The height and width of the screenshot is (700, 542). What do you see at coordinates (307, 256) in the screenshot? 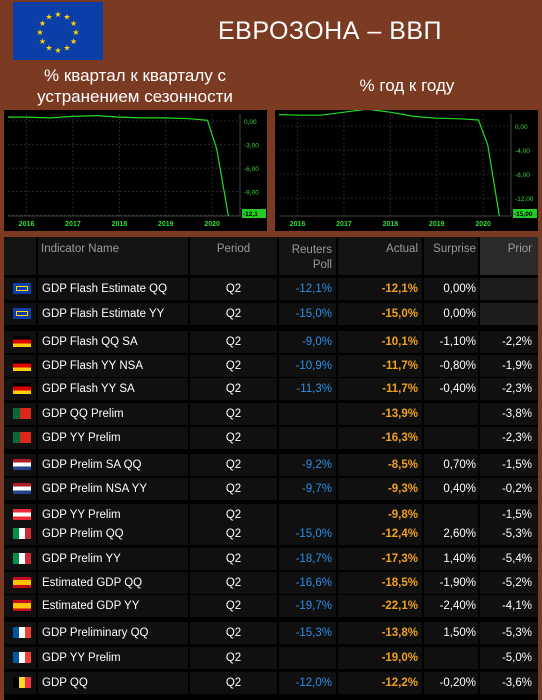
I see `column-header-reuters-poll: Reuters Poll` at bounding box center [307, 256].